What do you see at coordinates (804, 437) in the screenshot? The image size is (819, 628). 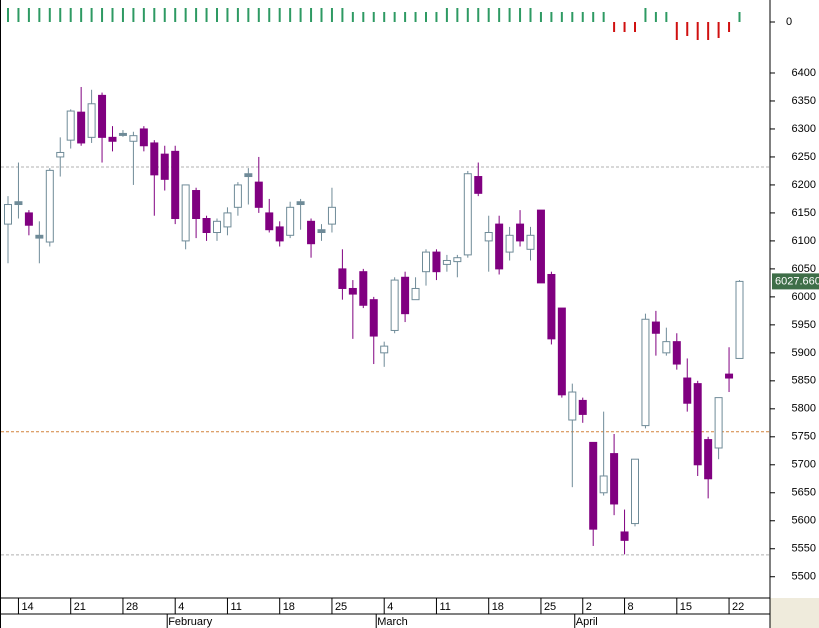 I see `y-tick-label: 5750` at bounding box center [804, 437].